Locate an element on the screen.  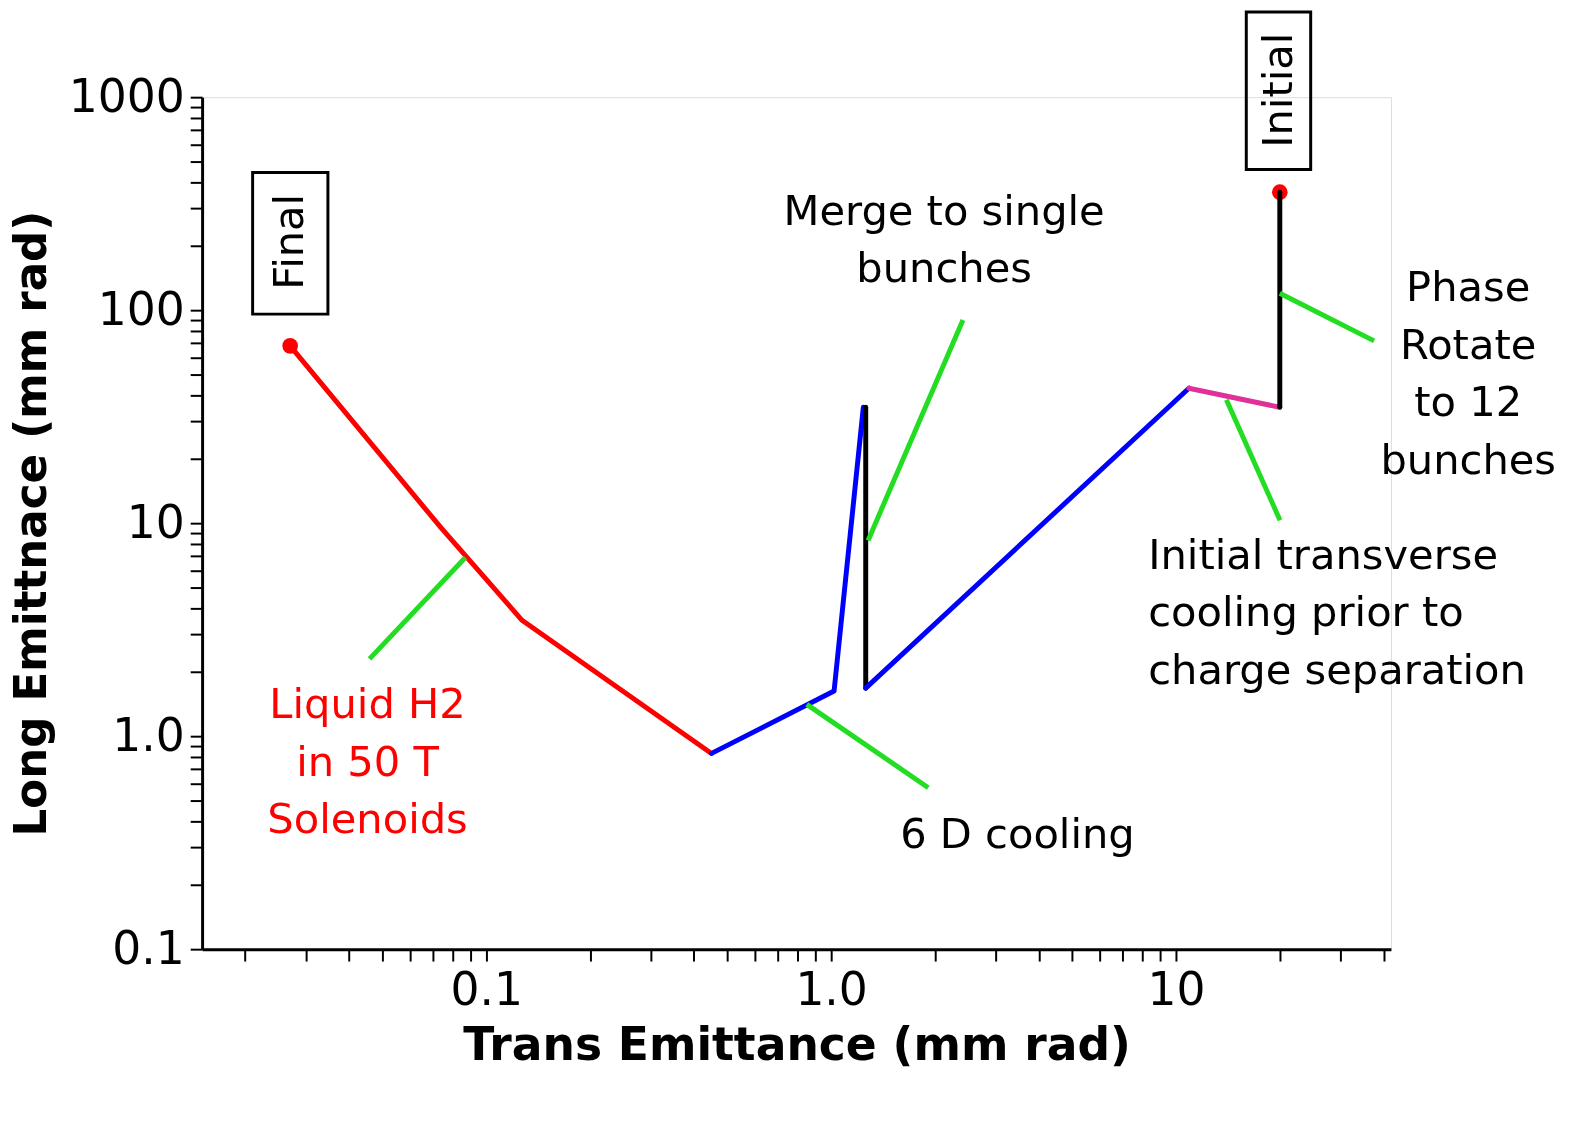
annotation: 6 D cooling is located at coordinates (1017, 834).